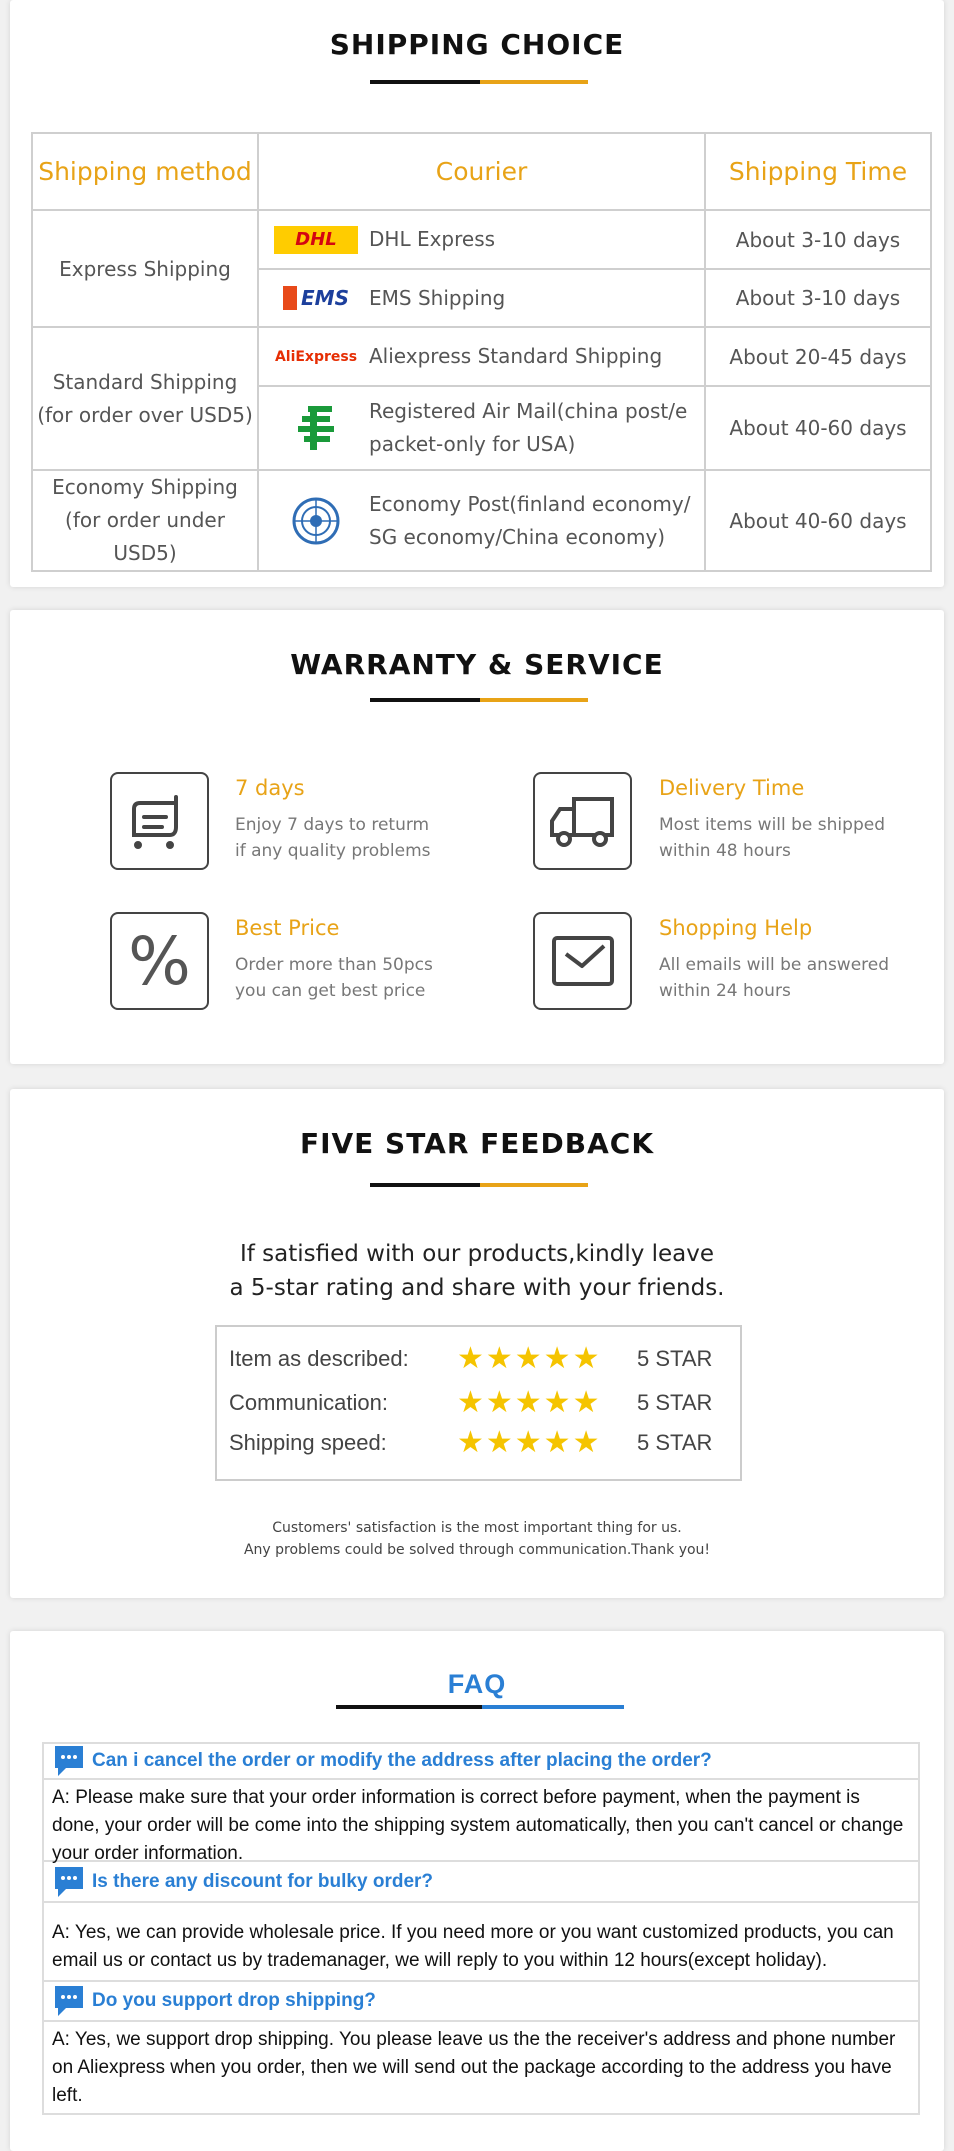 This screenshot has height=2151, width=954. I want to click on section-title: WARRANTY & SERVICE, so click(477, 664).